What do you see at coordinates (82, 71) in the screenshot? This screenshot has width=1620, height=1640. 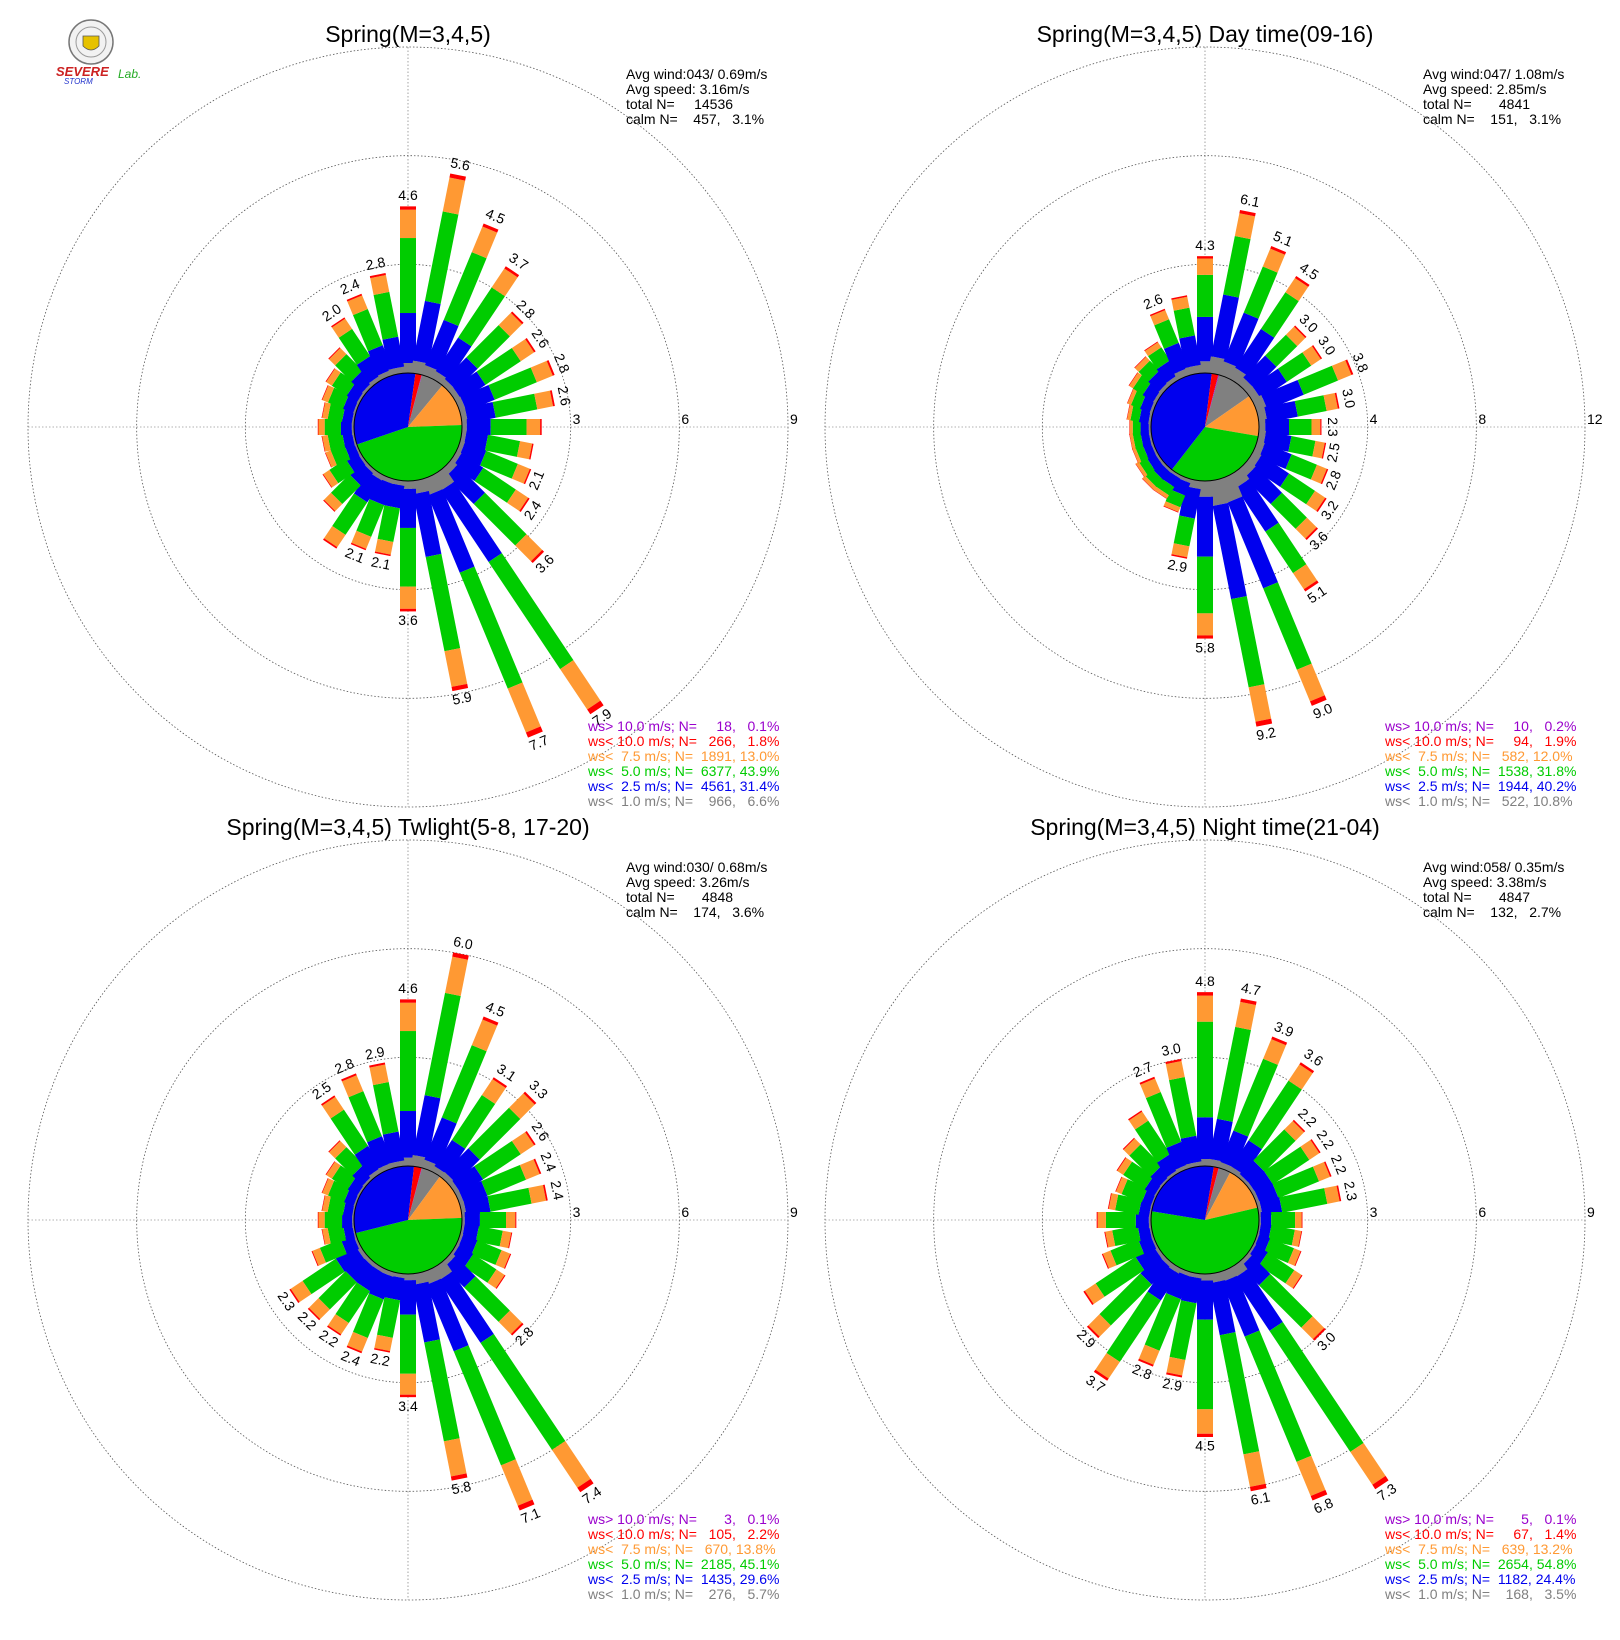 I see `logo-severe-text: SEVERE` at bounding box center [82, 71].